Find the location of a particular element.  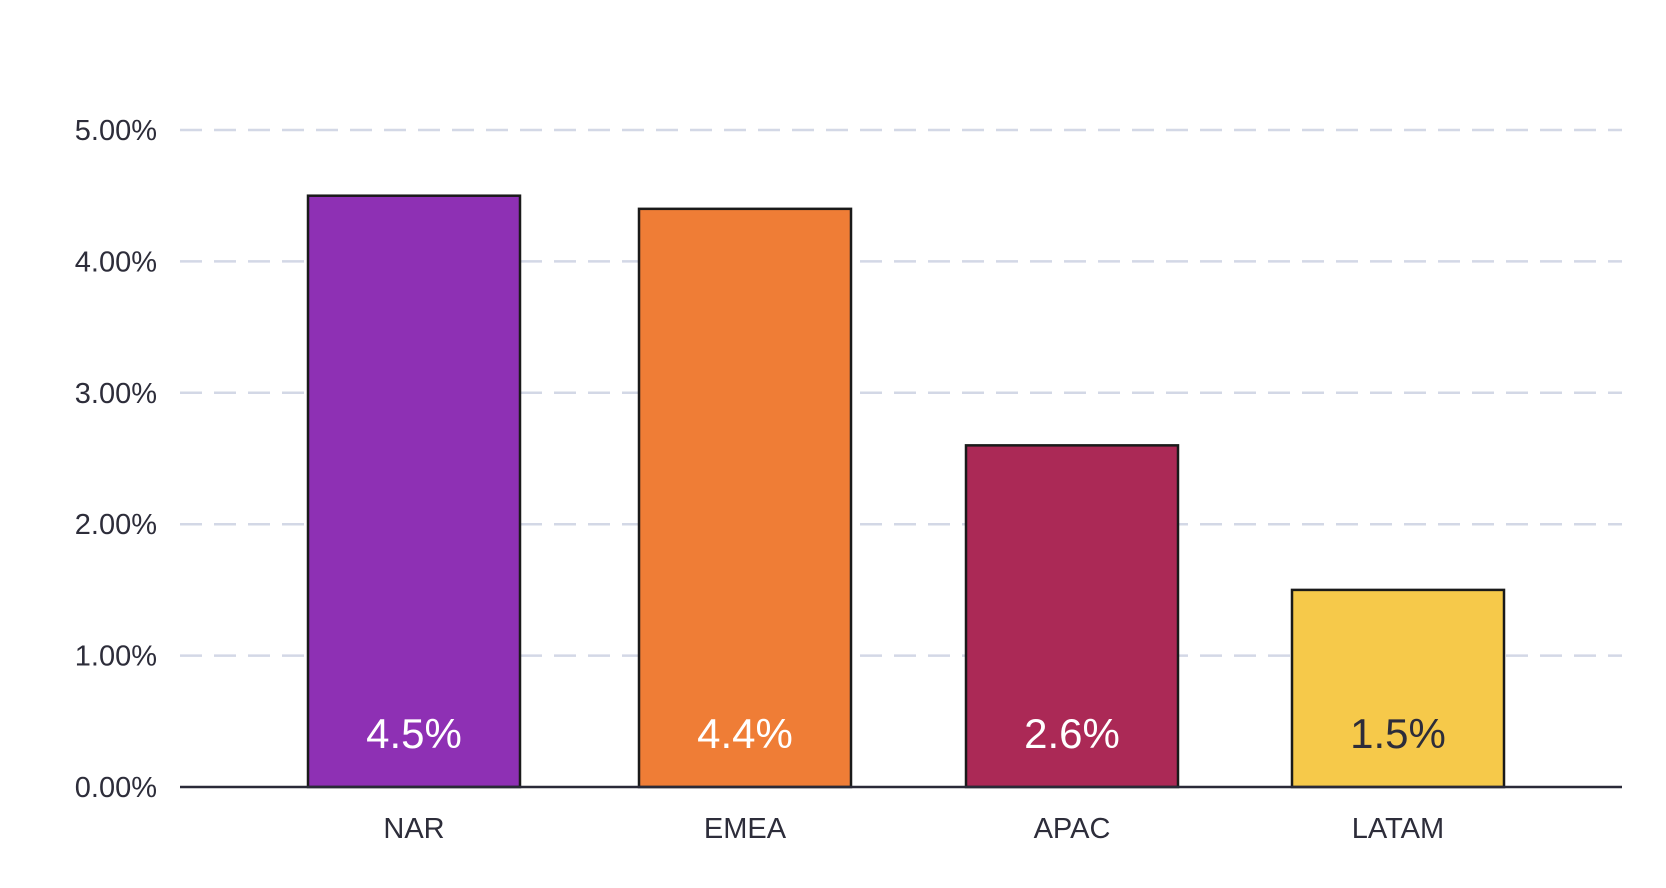

category-label-emea: EMEA is located at coordinates (745, 829).